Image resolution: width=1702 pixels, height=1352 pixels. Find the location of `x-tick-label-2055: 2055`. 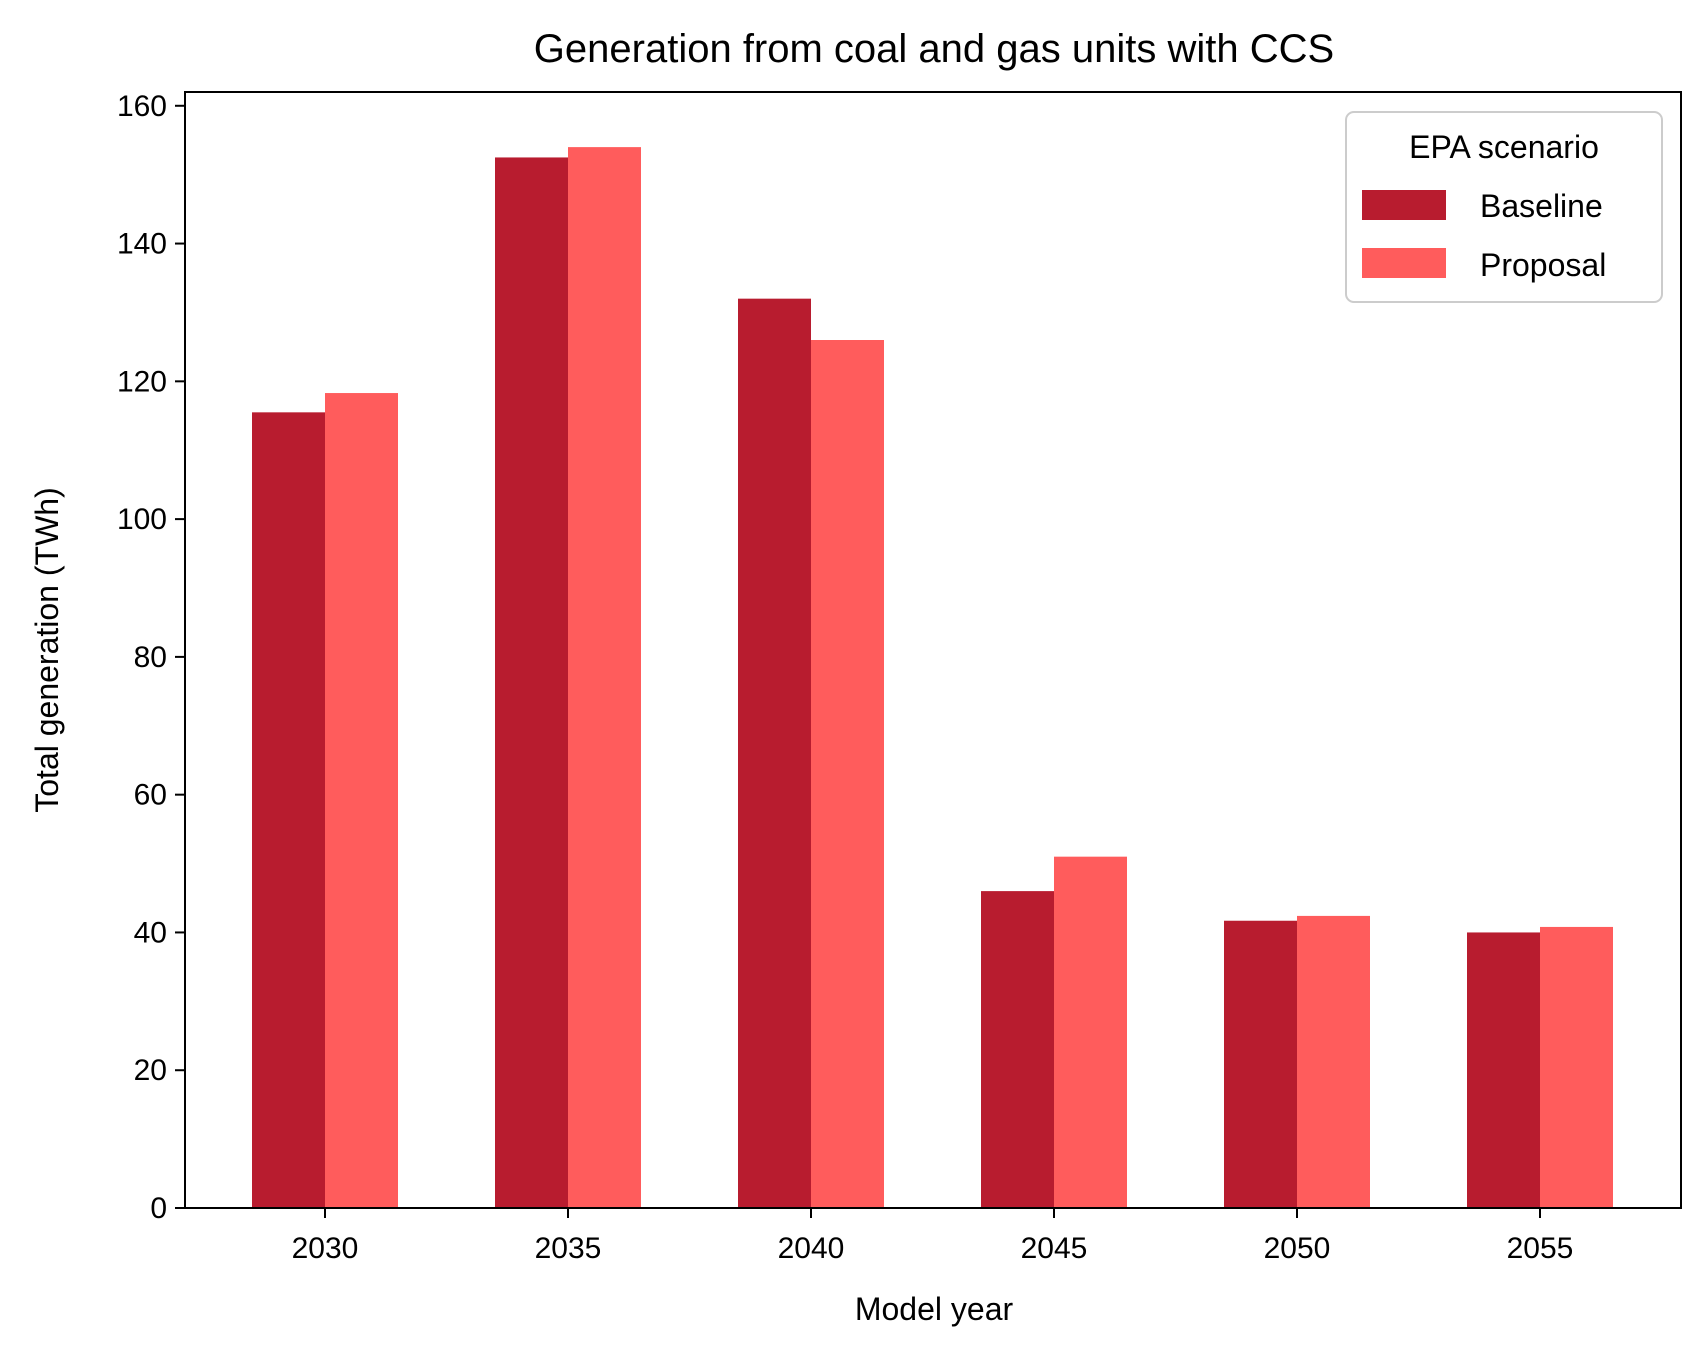

x-tick-label-2055: 2055 is located at coordinates (1540, 1248).